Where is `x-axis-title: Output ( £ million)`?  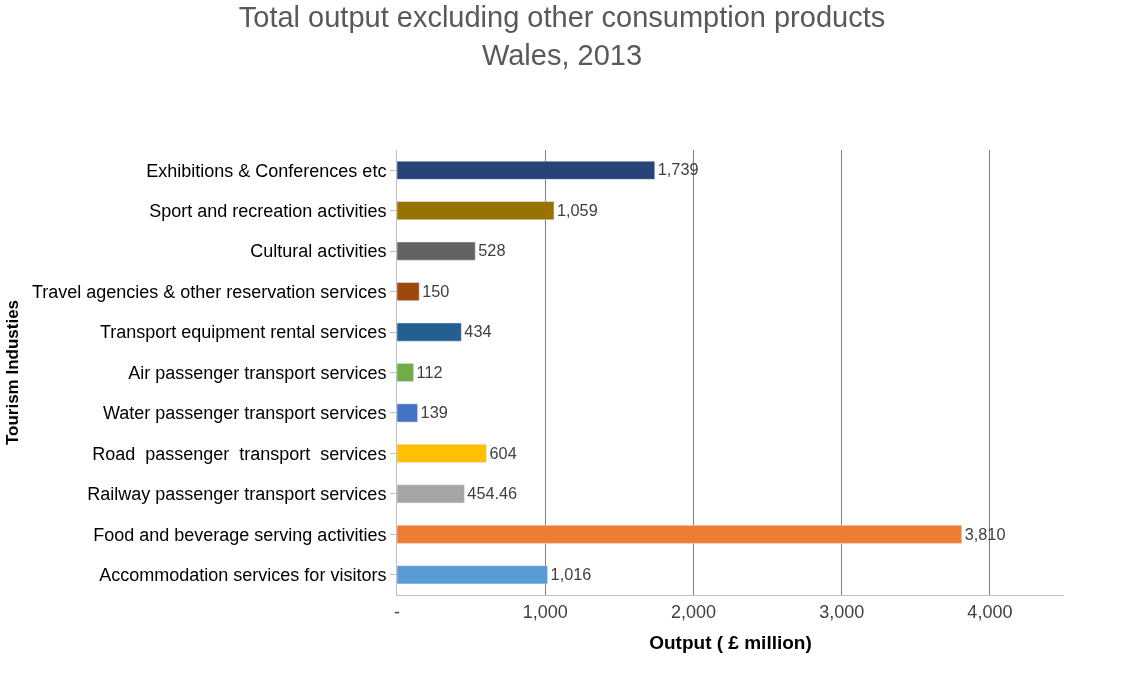 x-axis-title: Output ( £ million) is located at coordinates (730, 643).